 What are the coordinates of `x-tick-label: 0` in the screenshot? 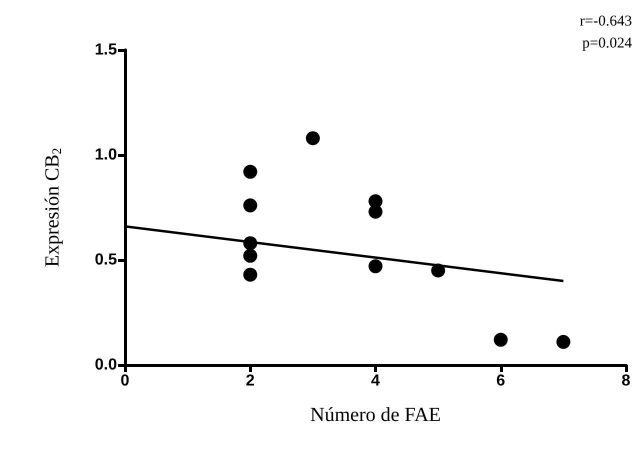 It's located at (125, 381).